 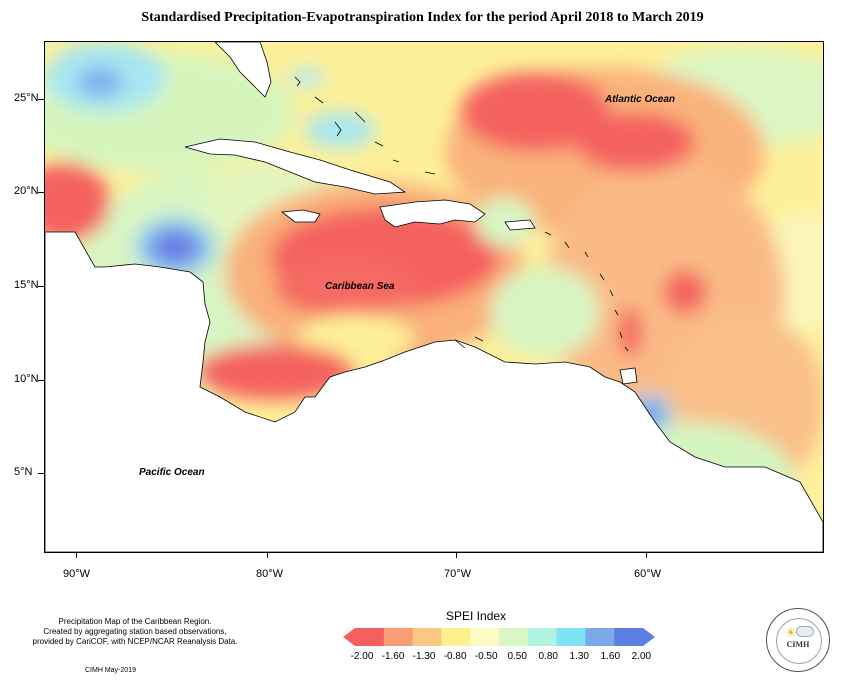 What do you see at coordinates (486, 656) in the screenshot?
I see `legend-tick-label: -0.50` at bounding box center [486, 656].